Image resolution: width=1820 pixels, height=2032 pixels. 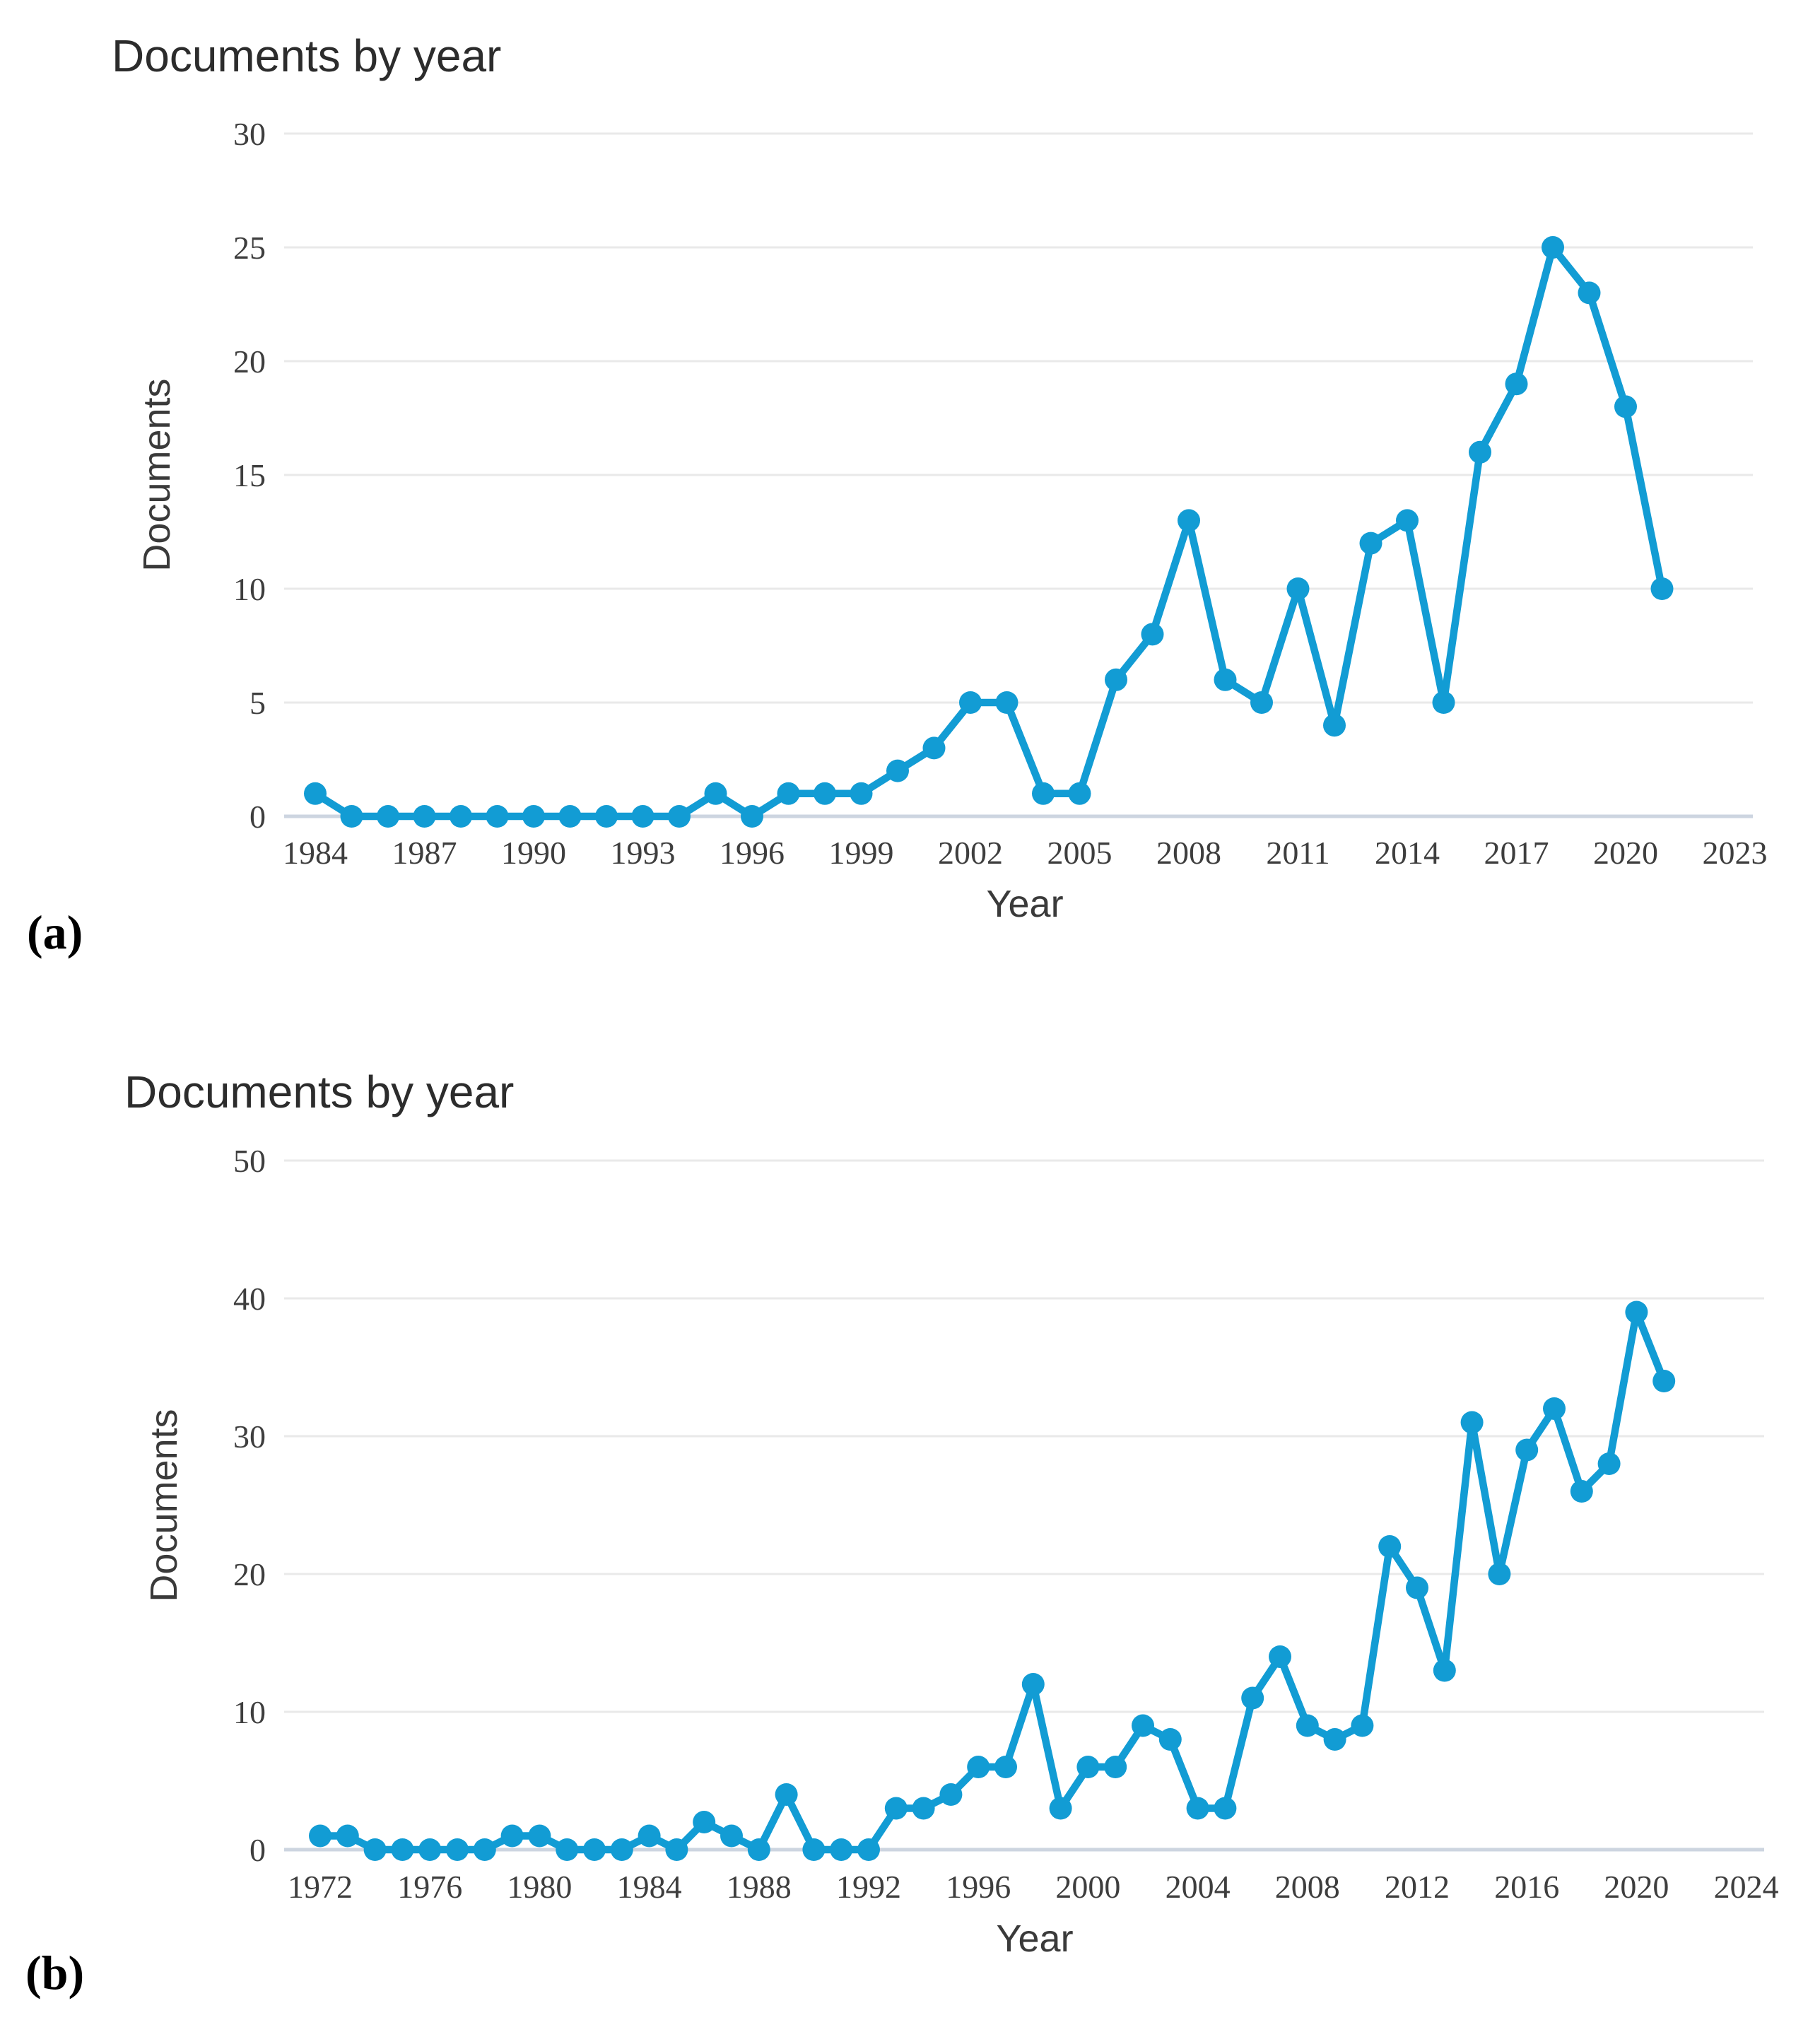 I want to click on data-point-2012, so click(x=1417, y=1587).